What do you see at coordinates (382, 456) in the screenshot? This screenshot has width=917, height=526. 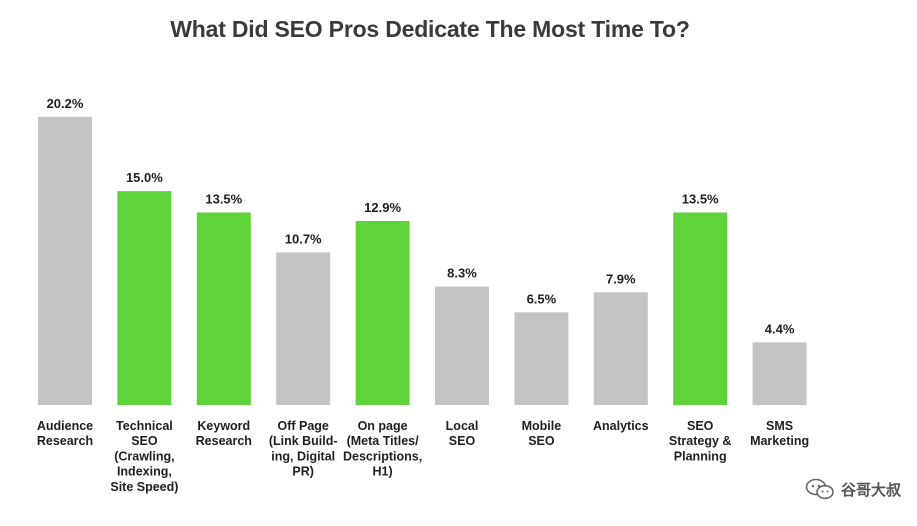 I see `category-label-line: Descriptions,` at bounding box center [382, 456].